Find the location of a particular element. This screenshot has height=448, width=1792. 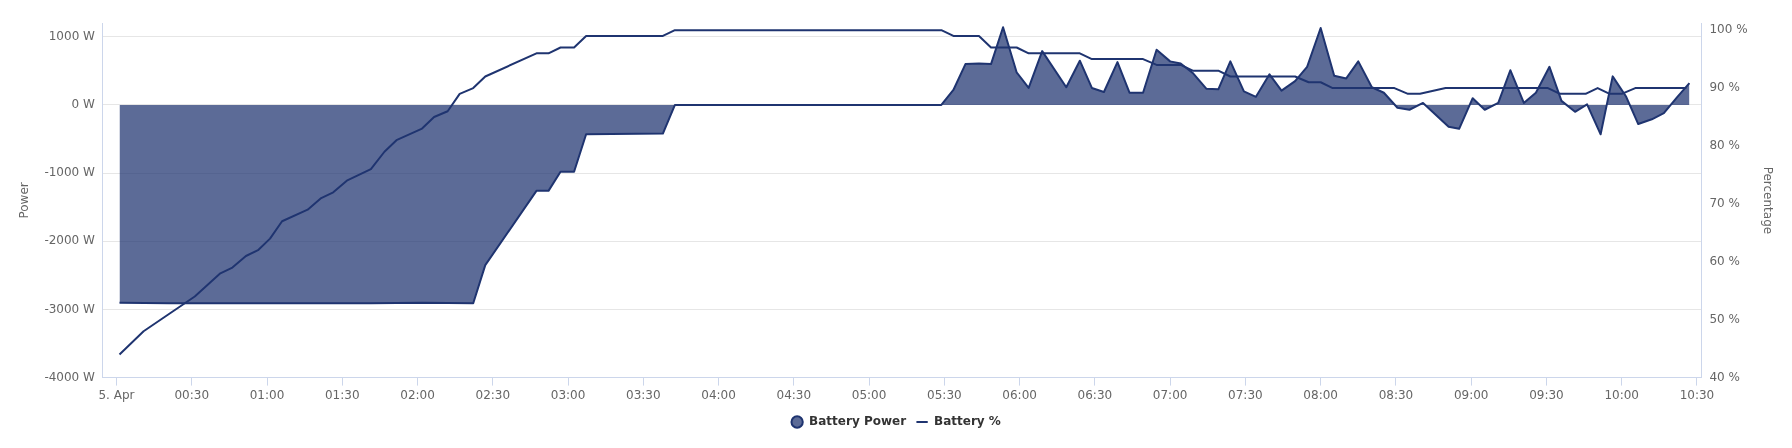

x-tick-label: 10:30 is located at coordinates (1697, 394).